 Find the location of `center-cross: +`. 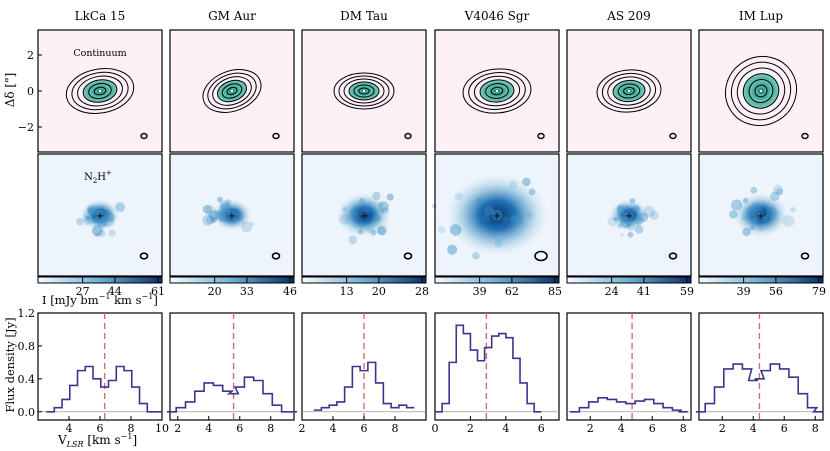

center-cross: + is located at coordinates (629, 216).